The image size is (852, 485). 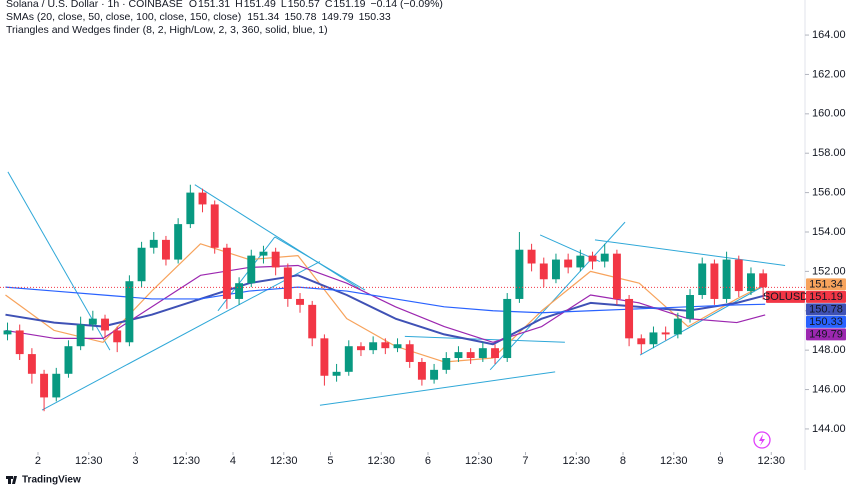 What do you see at coordinates (329, 5) in the screenshot?
I see `ohlc-key: C` at bounding box center [329, 5].